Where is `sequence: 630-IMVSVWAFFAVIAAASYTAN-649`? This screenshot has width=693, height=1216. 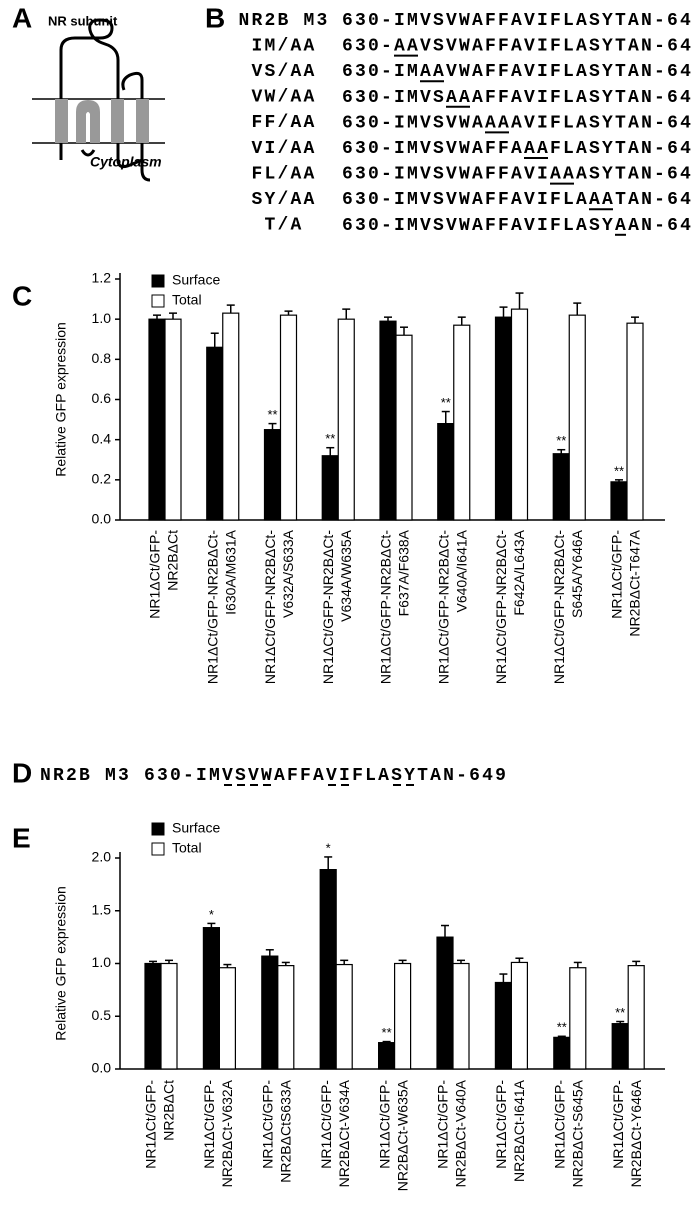 sequence: 630-IMVSVWAFFAVIAAASYTAN-649 is located at coordinates (517, 174).